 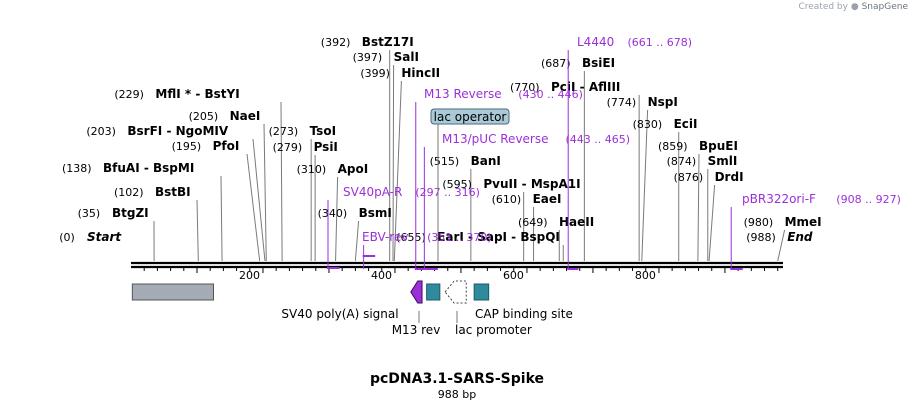 I want to click on site-eaei: (610) EaeI, so click(x=527, y=199).